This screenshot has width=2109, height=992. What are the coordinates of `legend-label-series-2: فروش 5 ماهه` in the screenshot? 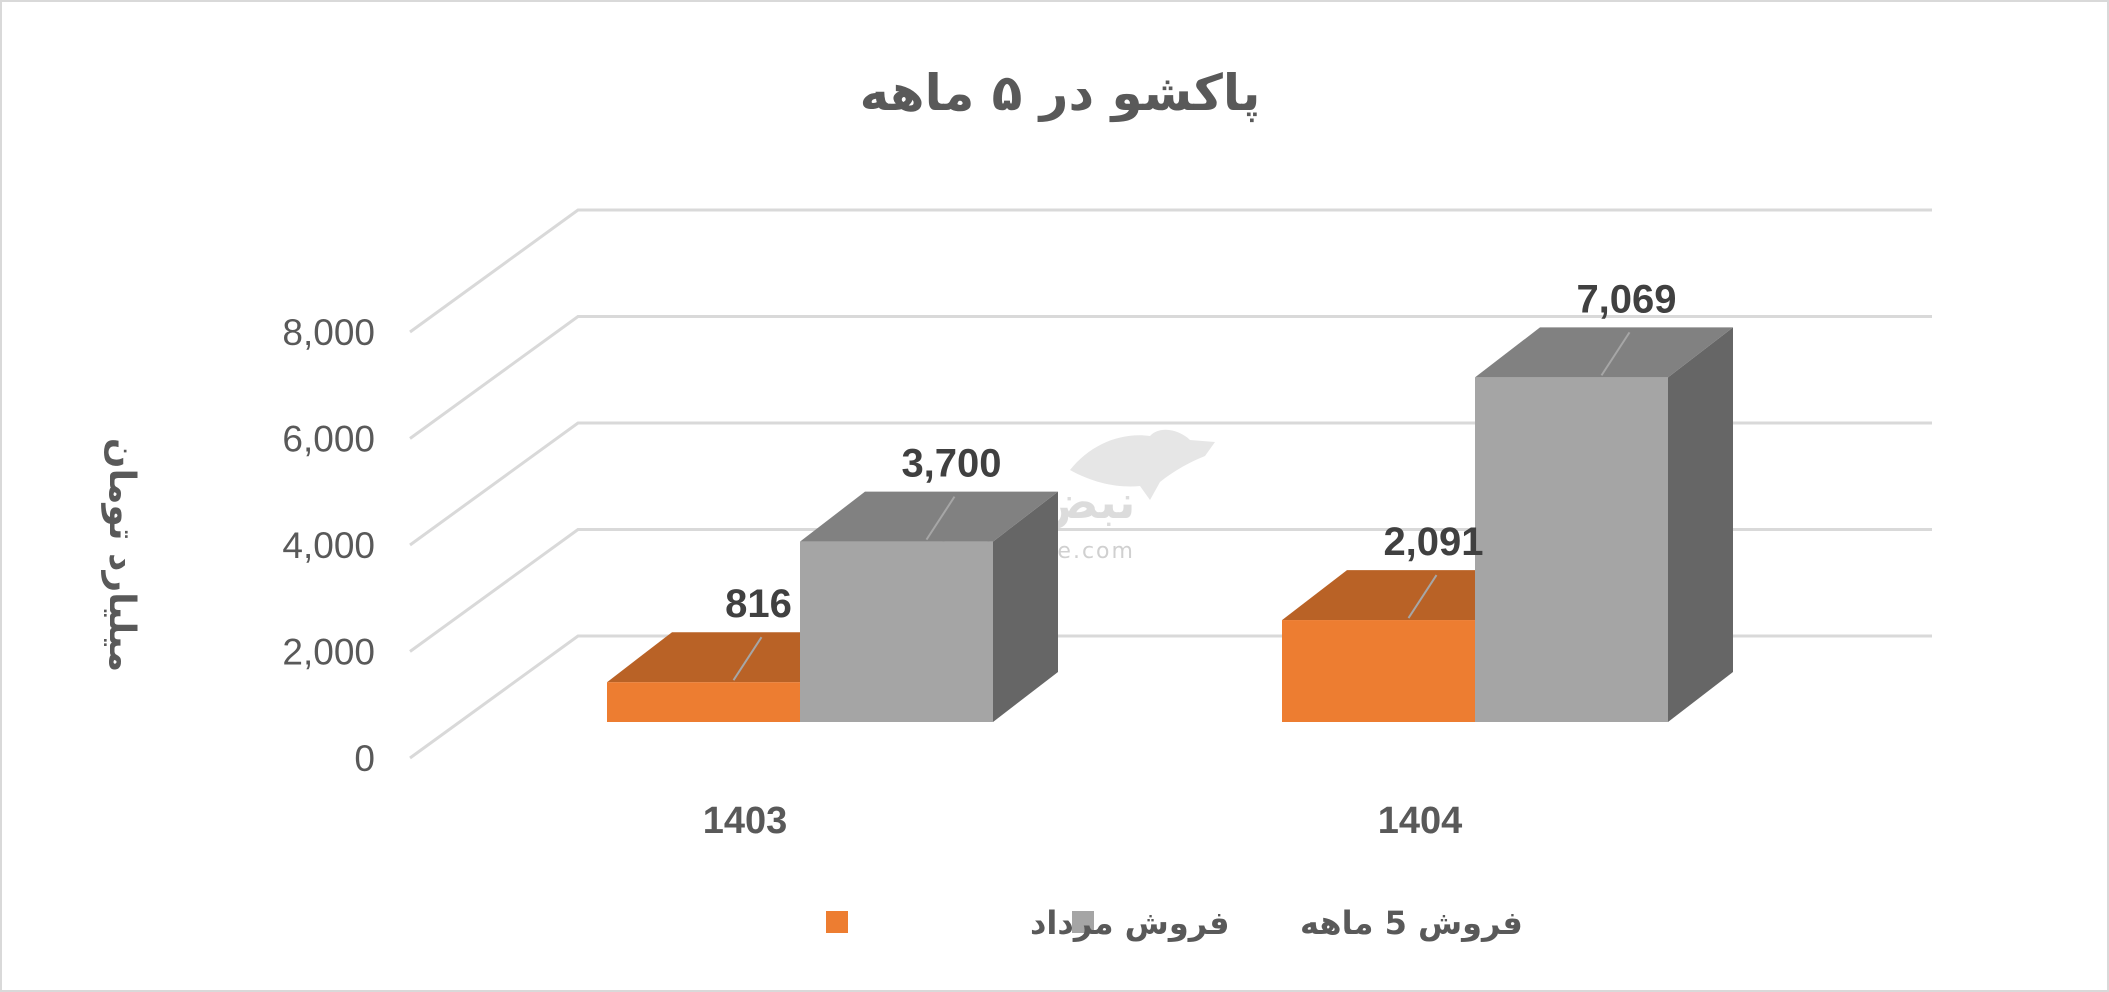 It's located at (1411, 923).